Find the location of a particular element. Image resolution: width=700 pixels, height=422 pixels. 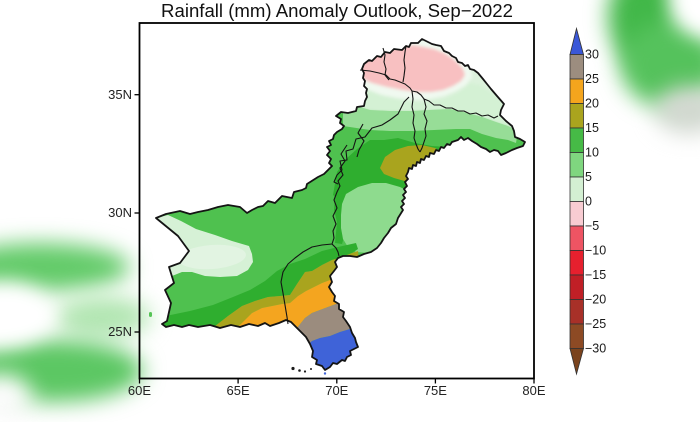

svg-text: 70E is located at coordinates (336, 390).